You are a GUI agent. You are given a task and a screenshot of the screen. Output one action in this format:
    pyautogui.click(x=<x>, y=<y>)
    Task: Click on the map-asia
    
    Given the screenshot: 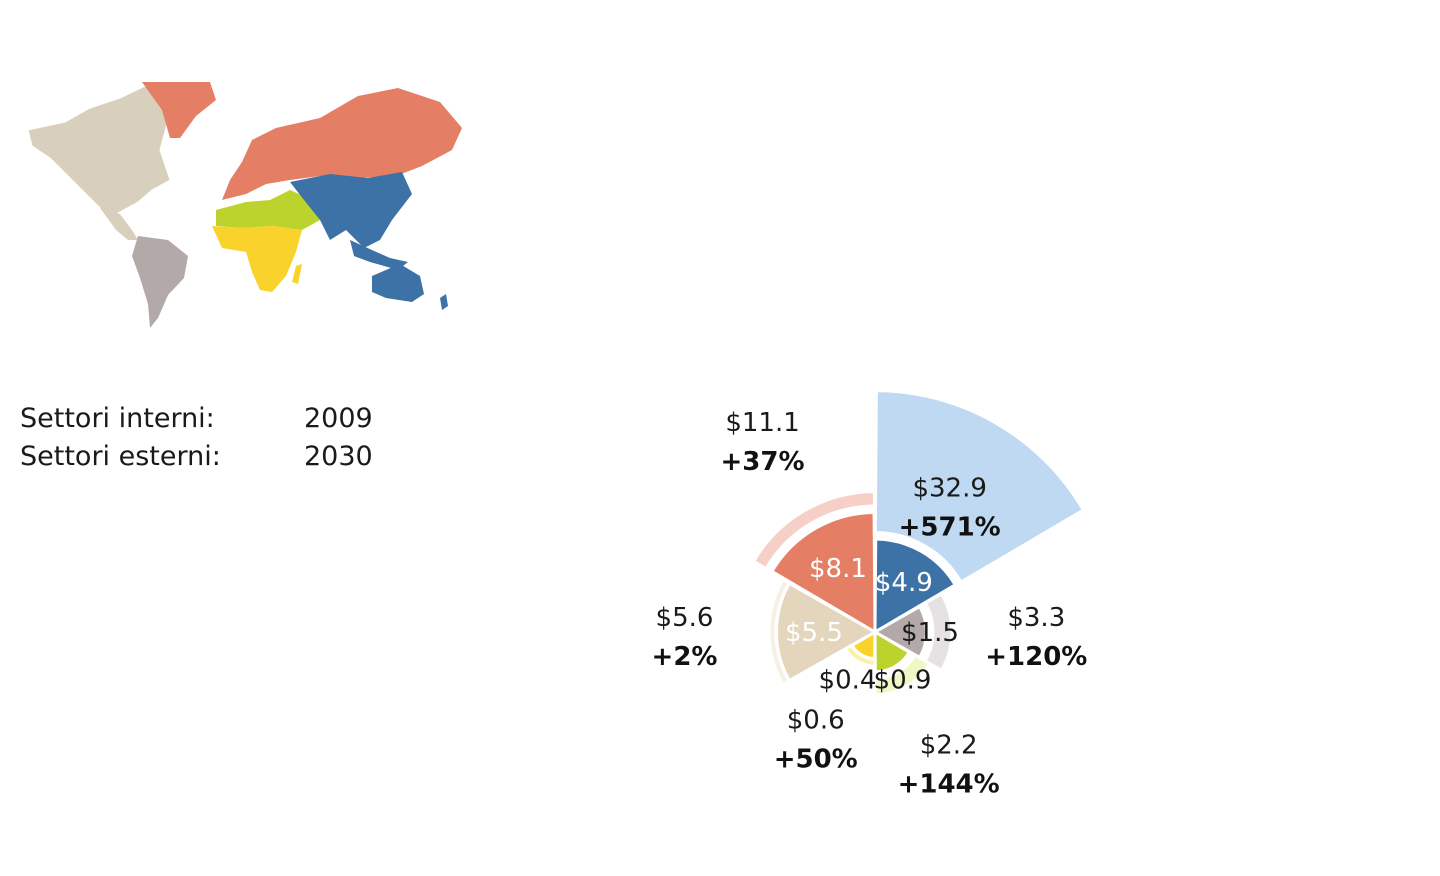 What is the action you would take?
    pyautogui.click(x=351, y=210)
    